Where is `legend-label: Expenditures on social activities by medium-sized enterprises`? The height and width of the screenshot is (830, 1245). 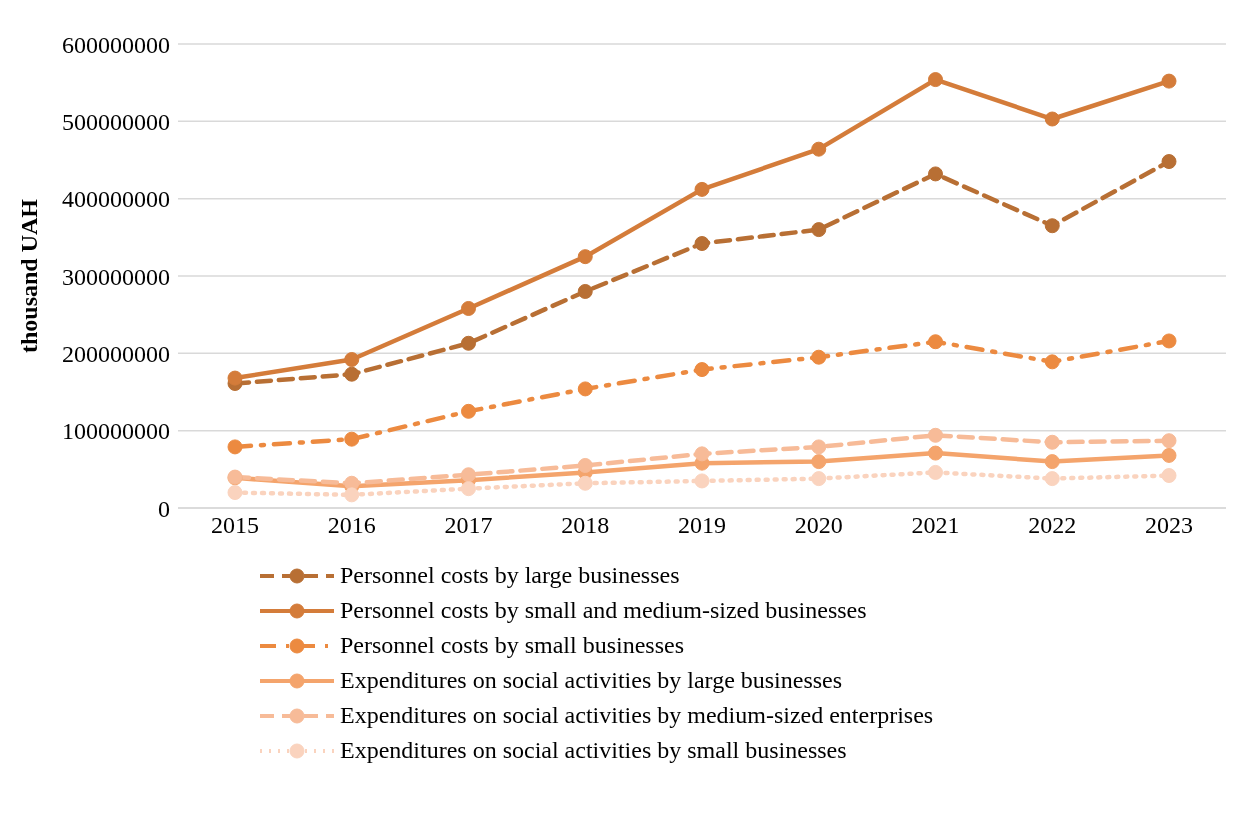
legend-label: Expenditures on social activities by medium-sized enterprises is located at coordinates (637, 715).